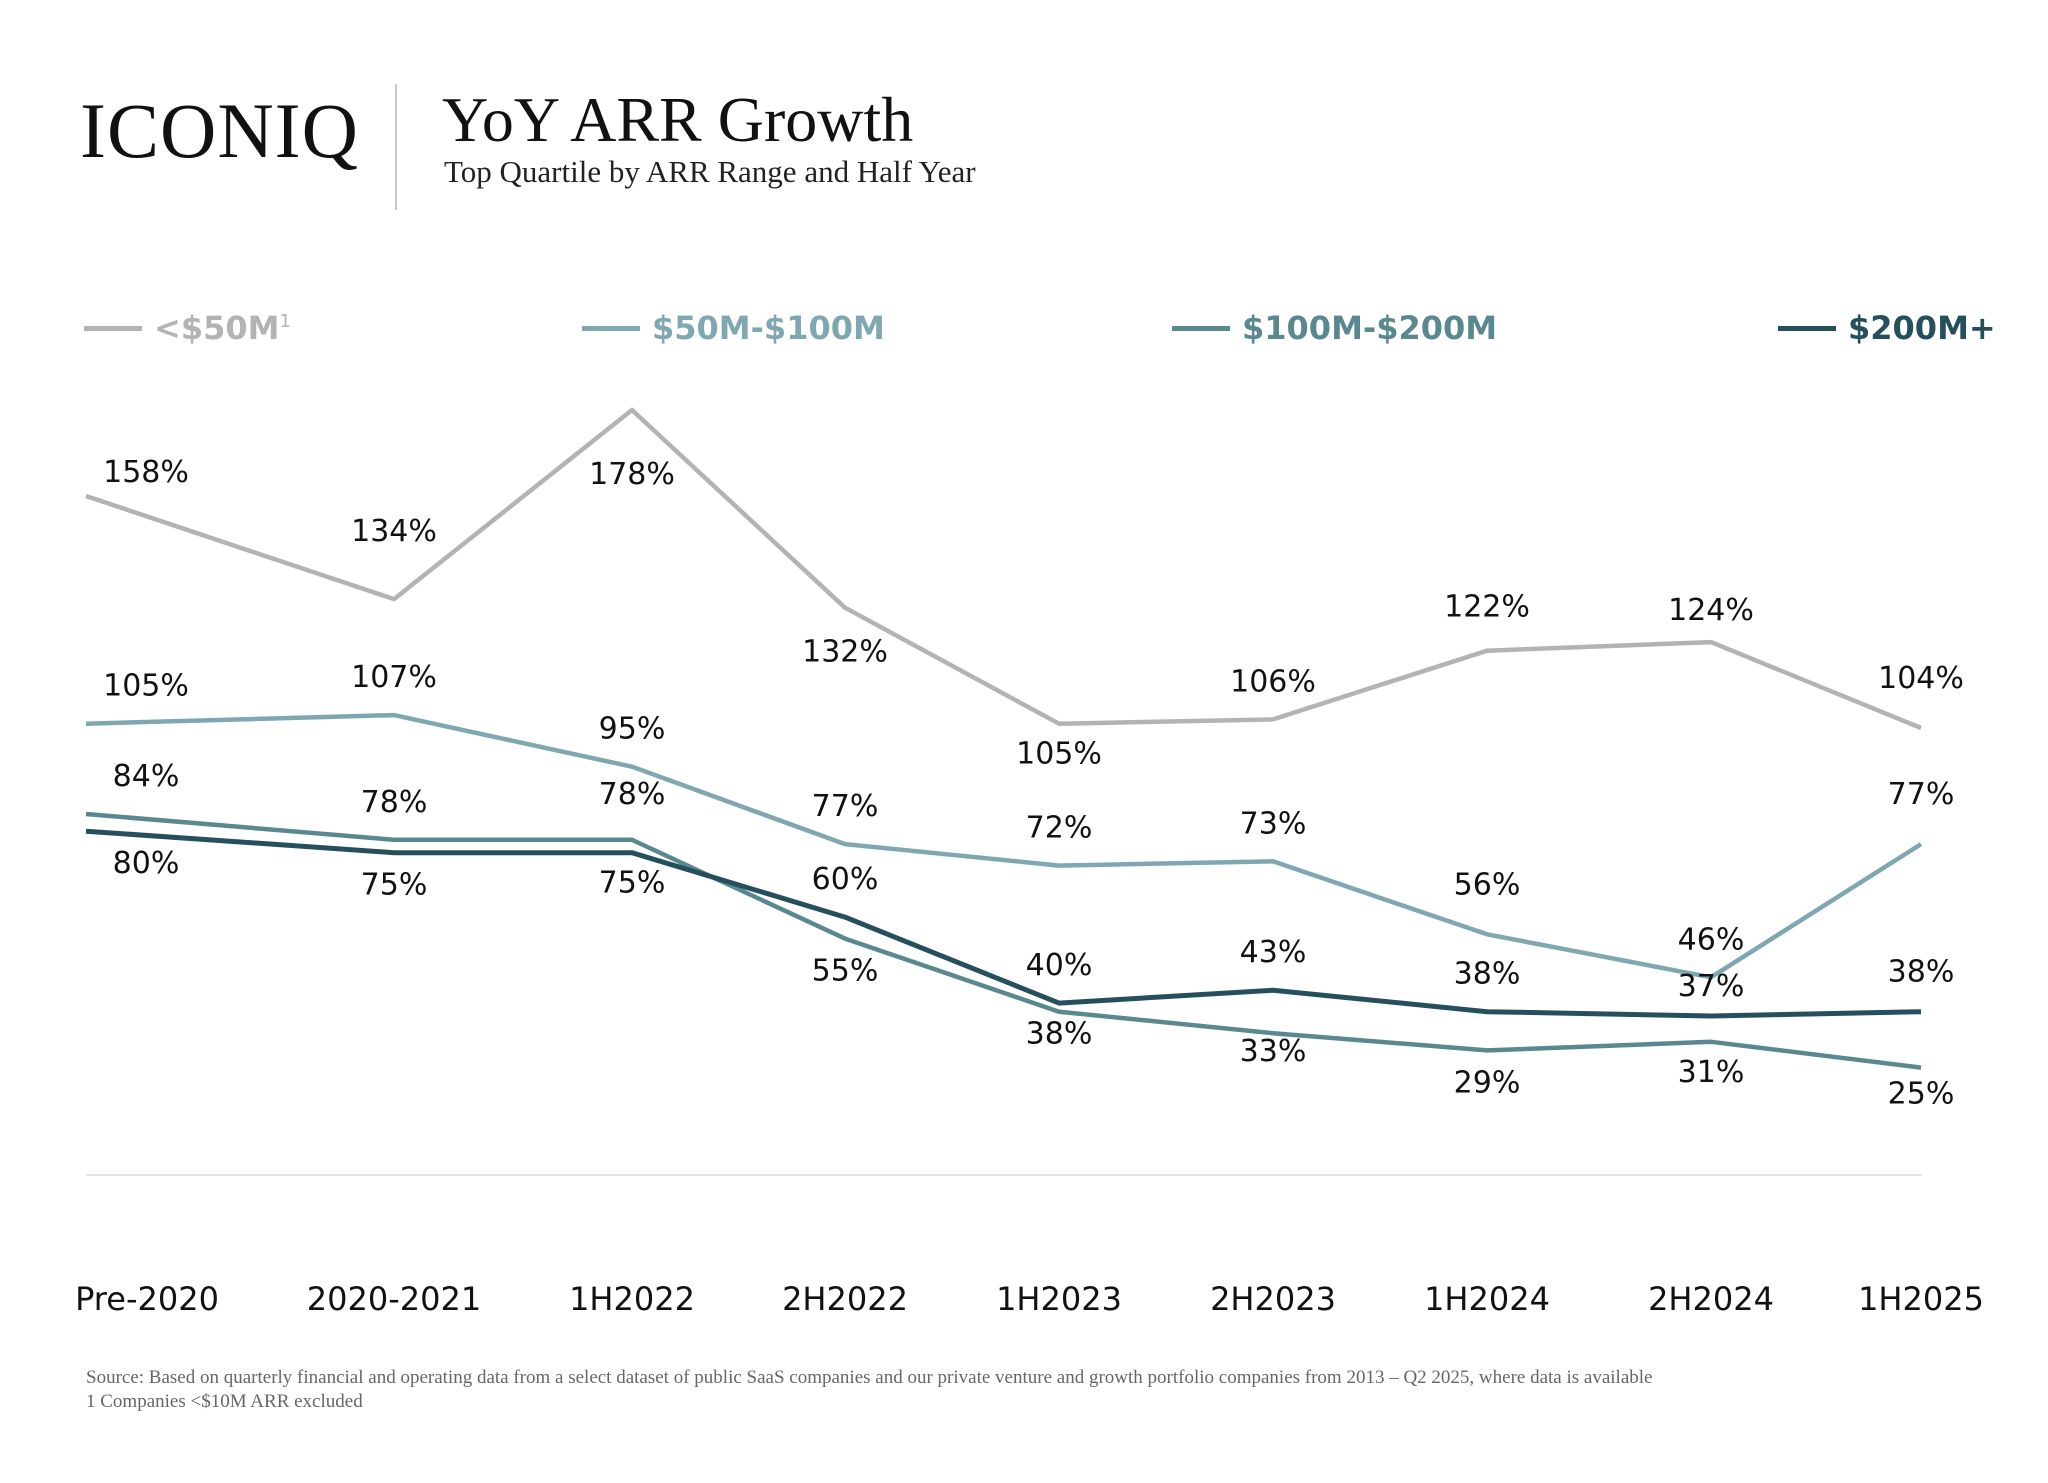 Image resolution: width=2048 pixels, height=1483 pixels. I want to click on data-label: 60%, so click(845, 879).